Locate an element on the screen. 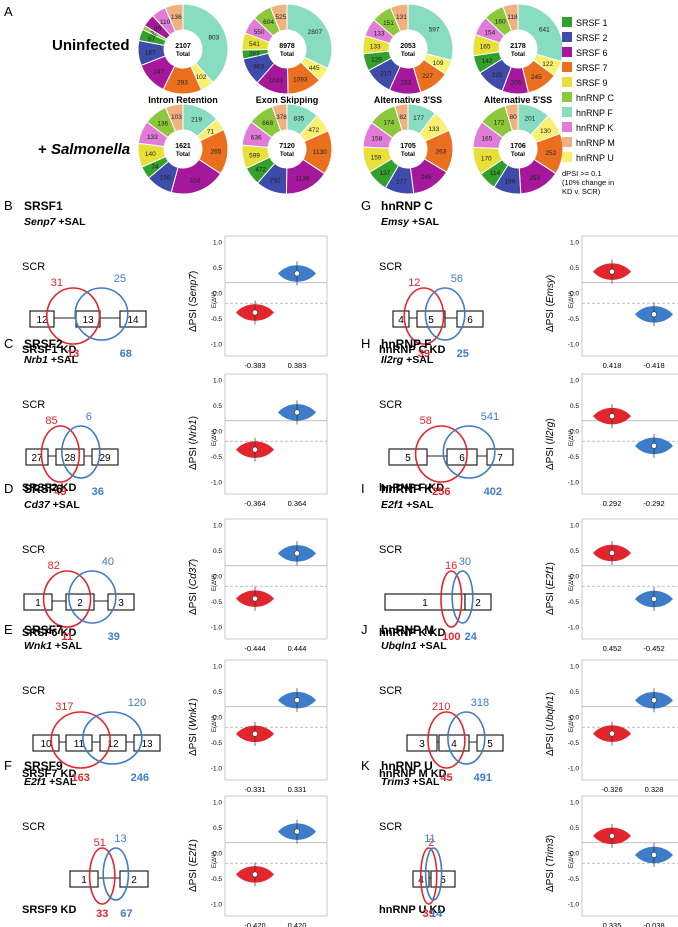  slice-label: 597 is located at coordinates (434, 29).